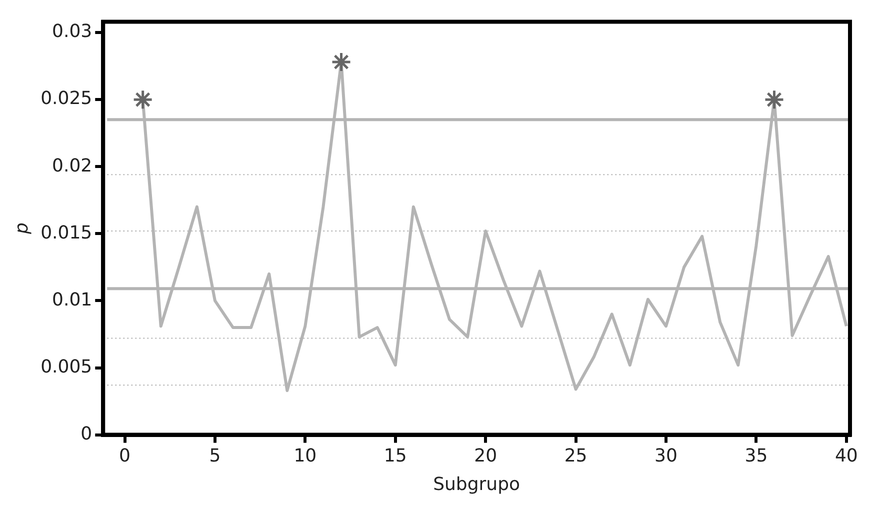 The height and width of the screenshot is (508, 872). I want to click on y-axis-title: p, so click(21, 229).